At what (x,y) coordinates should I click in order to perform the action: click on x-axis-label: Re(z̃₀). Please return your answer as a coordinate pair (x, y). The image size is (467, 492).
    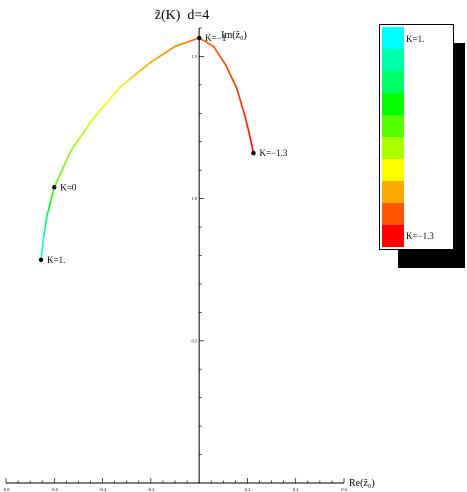
    Looking at the image, I should click on (362, 483).